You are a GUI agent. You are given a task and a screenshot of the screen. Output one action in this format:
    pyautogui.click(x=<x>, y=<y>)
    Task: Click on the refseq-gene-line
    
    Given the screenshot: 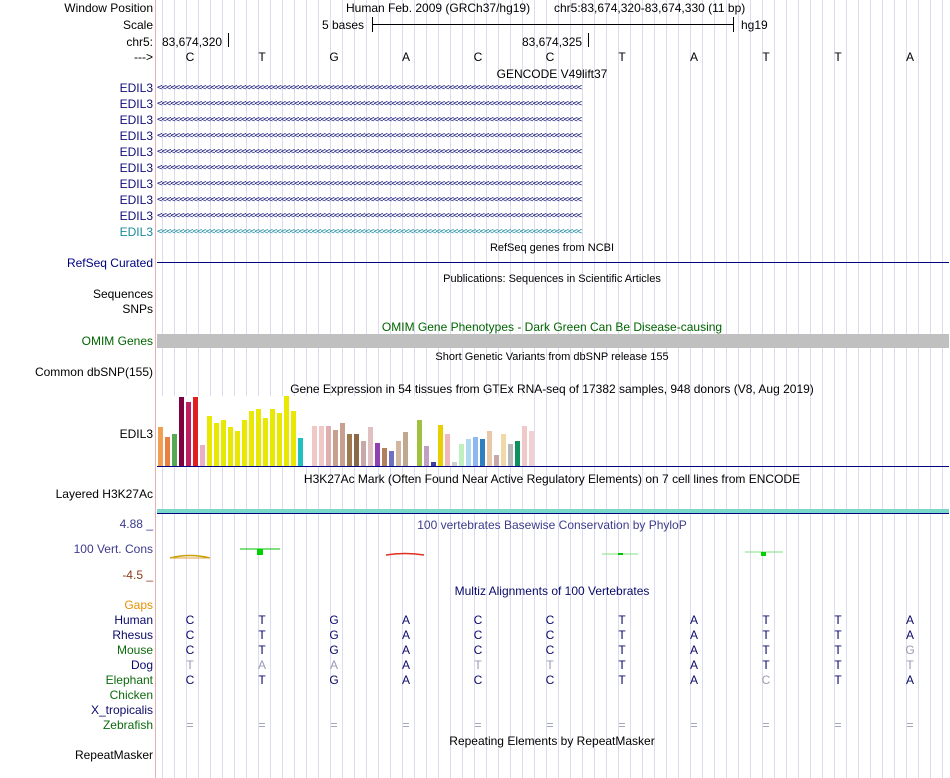 What is the action you would take?
    pyautogui.click(x=553, y=262)
    